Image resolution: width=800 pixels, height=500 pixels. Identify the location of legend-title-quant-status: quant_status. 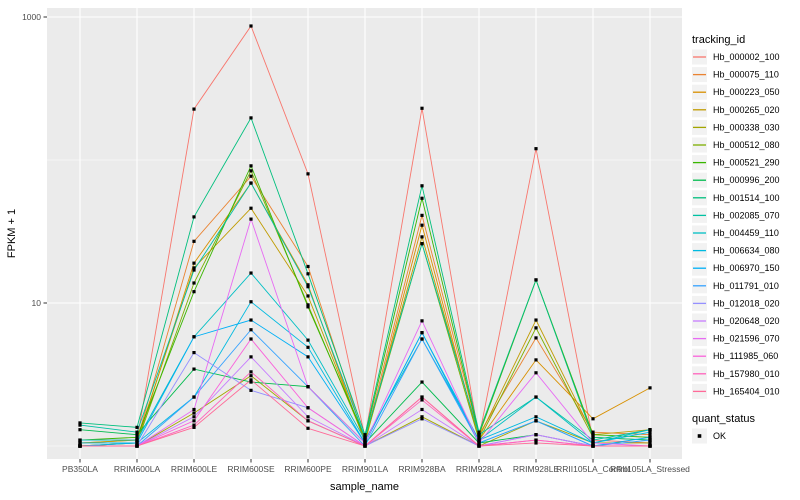
(723, 419).